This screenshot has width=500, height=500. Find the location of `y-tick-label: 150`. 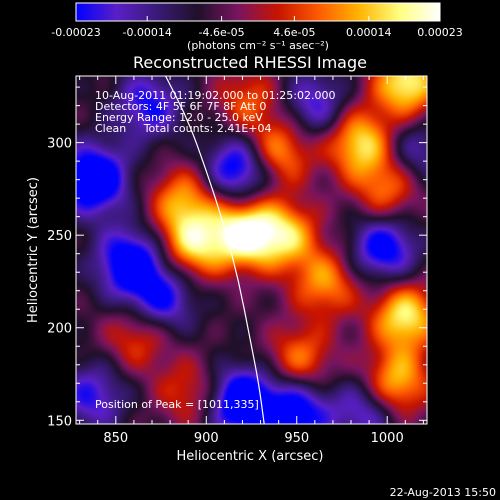

y-tick-label: 150 is located at coordinates (59, 421).